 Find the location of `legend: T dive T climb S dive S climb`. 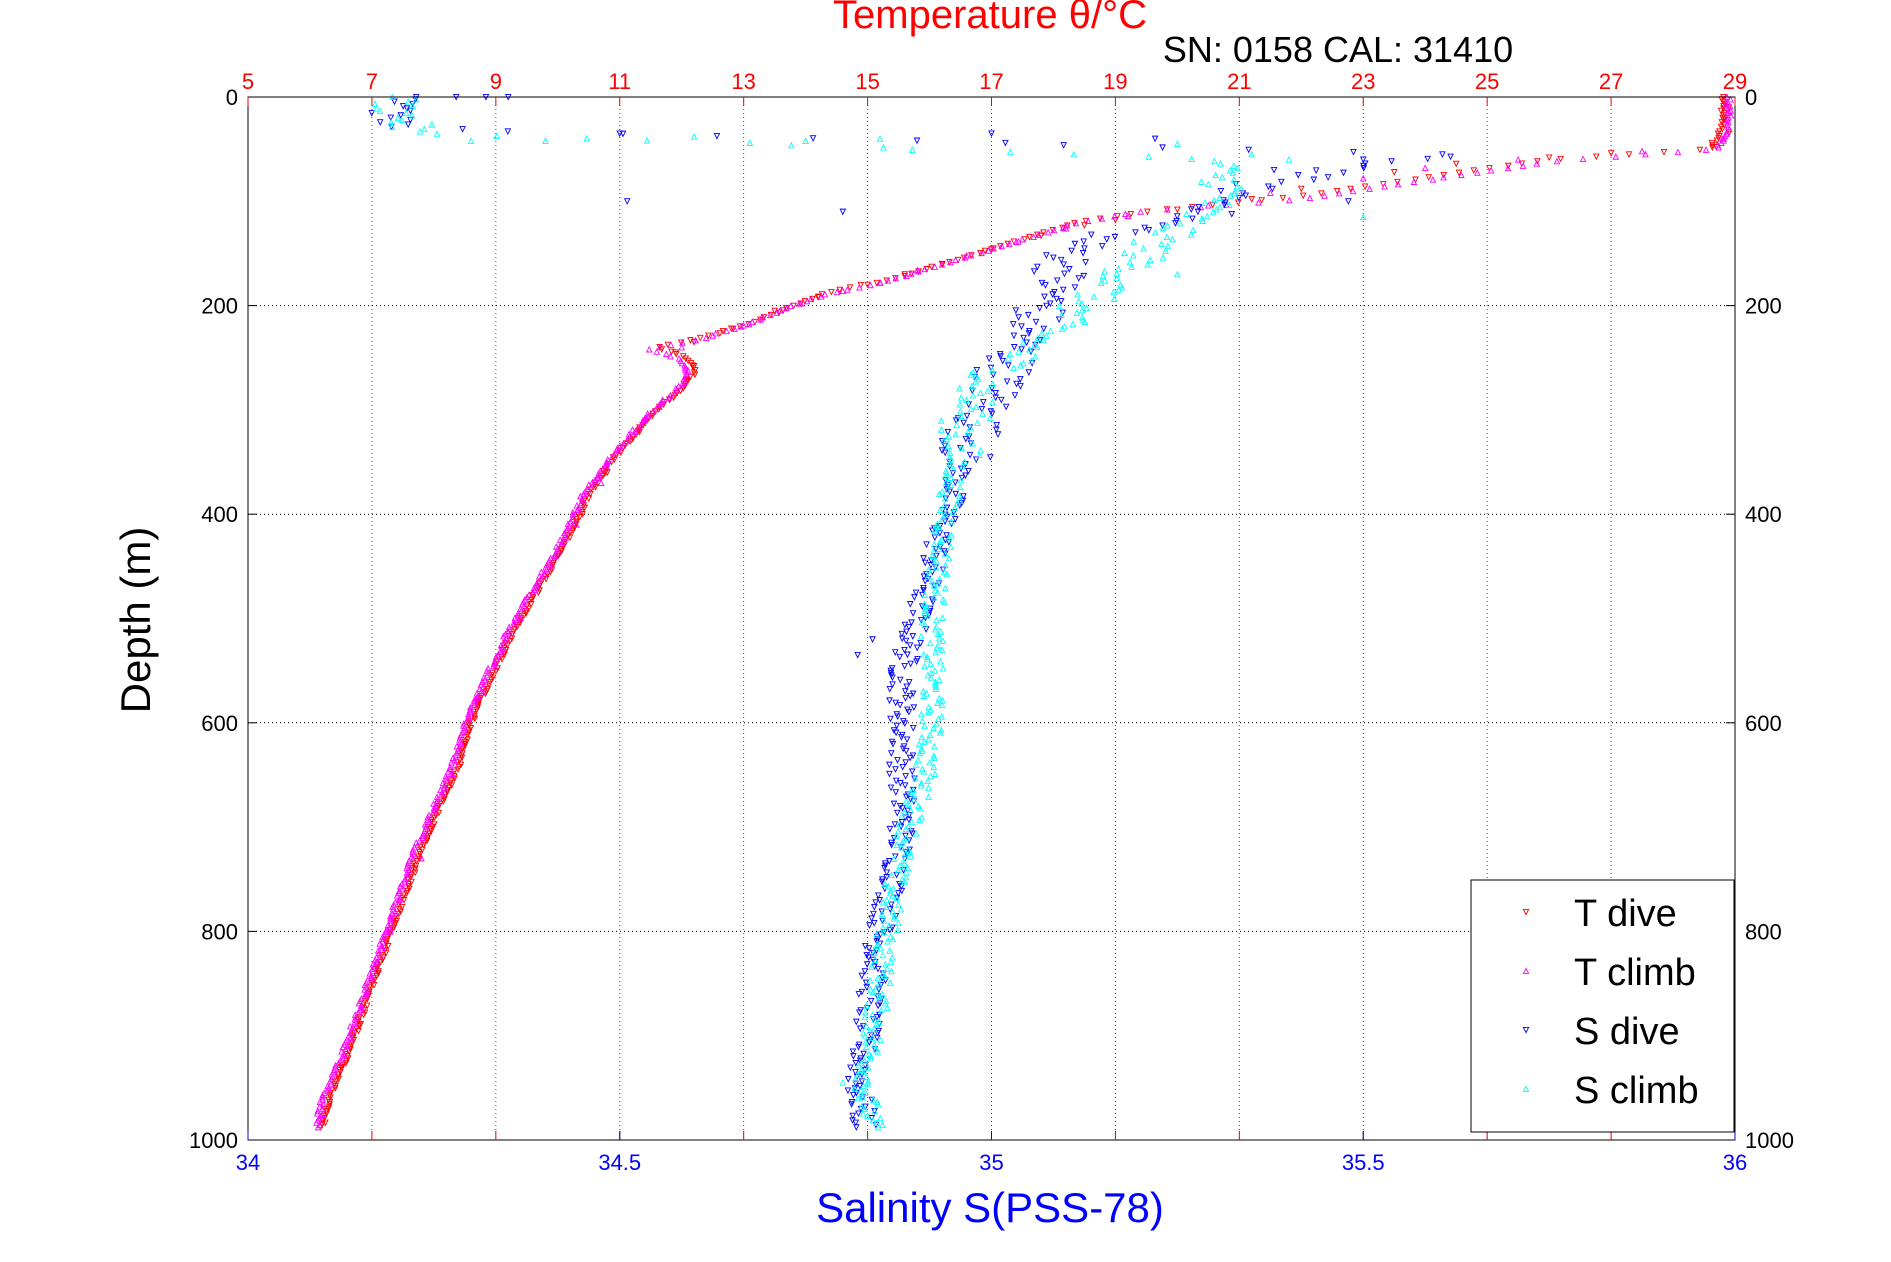

legend: T dive T climb S dive S climb is located at coordinates (1602, 1006).